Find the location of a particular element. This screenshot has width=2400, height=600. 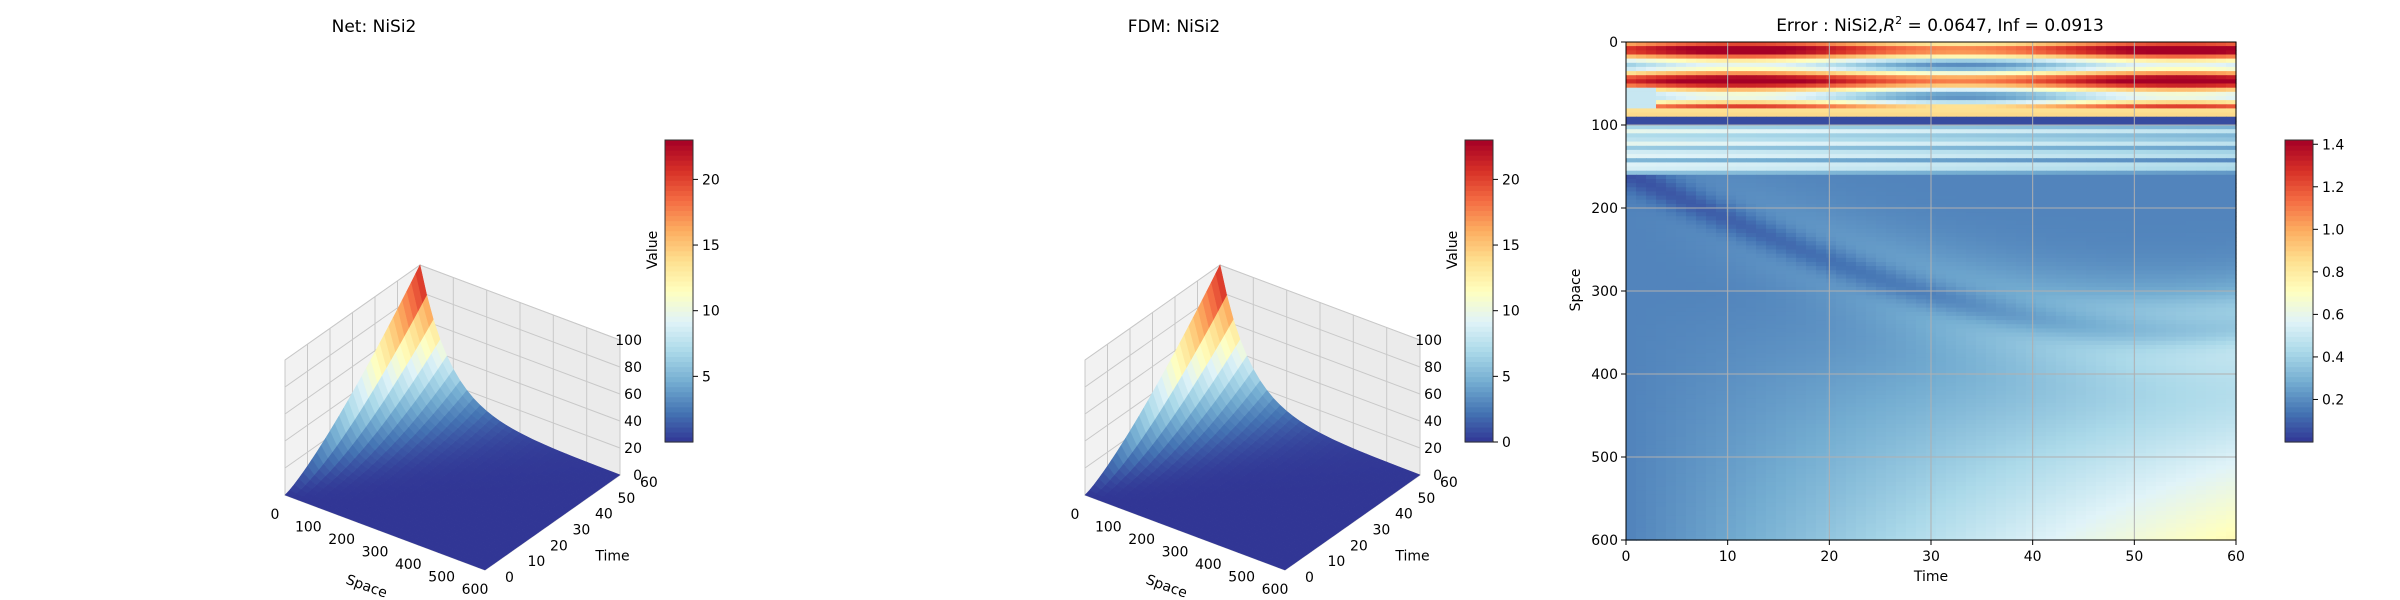

error-chart-title: Error : NiSi2,R2 = 0.0647, Inf = 0.0913 is located at coordinates (1940, 25).